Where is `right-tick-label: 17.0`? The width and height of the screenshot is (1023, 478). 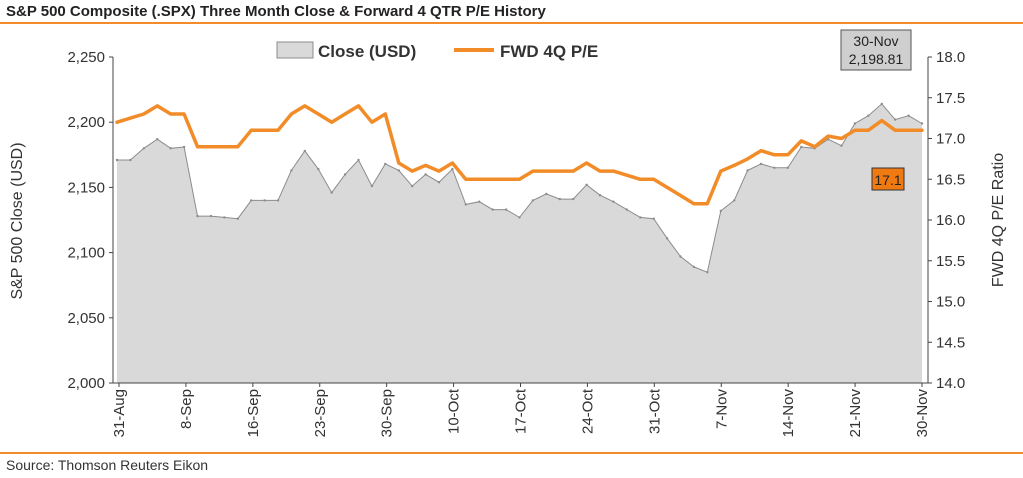 right-tick-label: 17.0 is located at coordinates (950, 139).